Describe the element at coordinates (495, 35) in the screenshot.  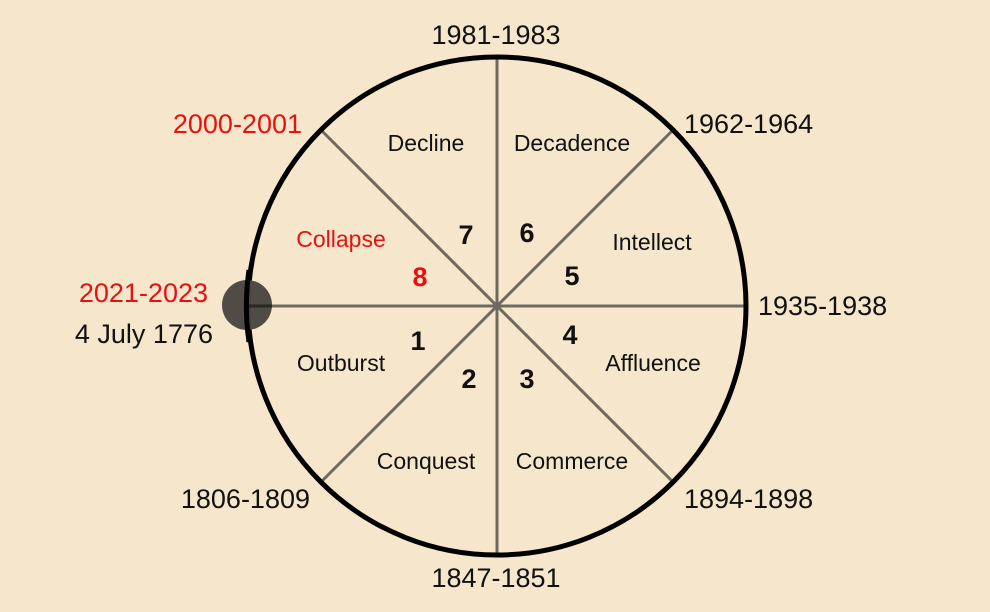
I see `date-top: 1981-1983` at that location.